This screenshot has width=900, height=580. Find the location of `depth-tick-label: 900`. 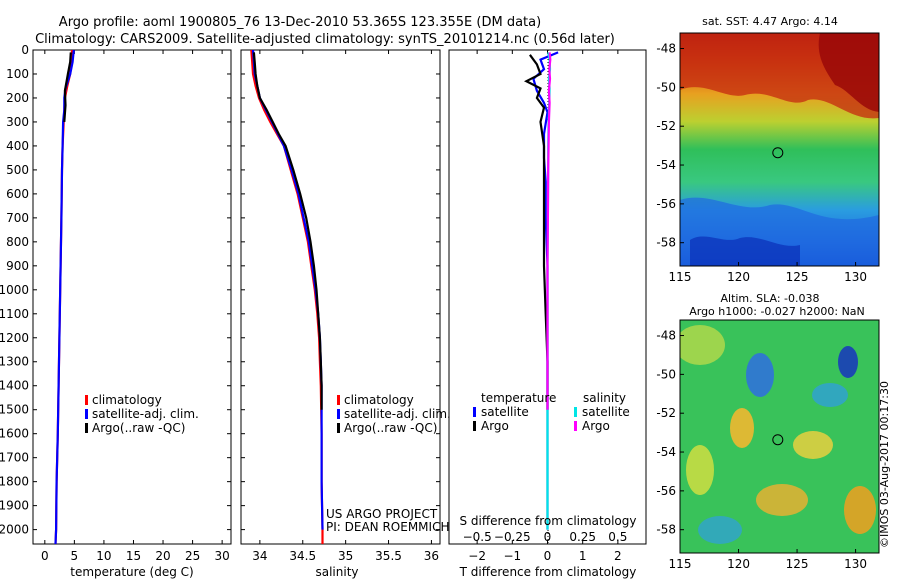

depth-tick-label: 900 is located at coordinates (17, 266).